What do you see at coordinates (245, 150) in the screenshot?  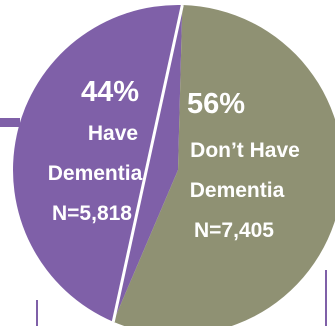 I see `slice-label-dont-have-dementia-line1: Don’t Have` at bounding box center [245, 150].